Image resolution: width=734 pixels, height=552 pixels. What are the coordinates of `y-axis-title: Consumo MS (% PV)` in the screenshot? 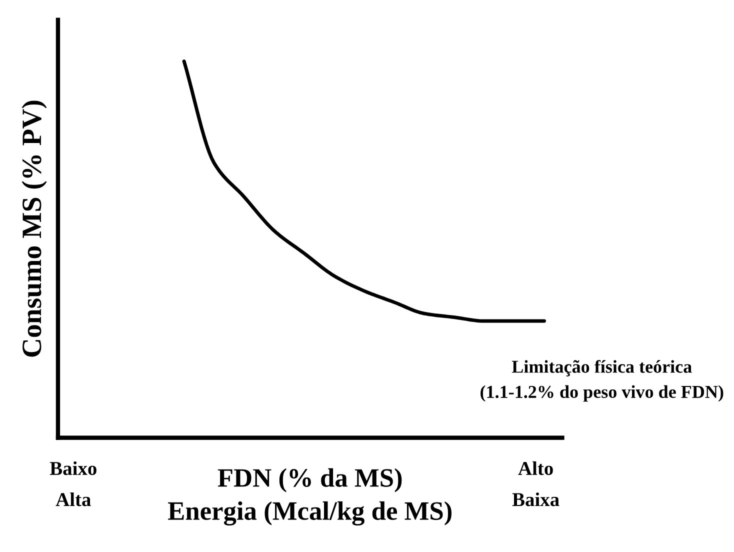 It's located at (34, 228).